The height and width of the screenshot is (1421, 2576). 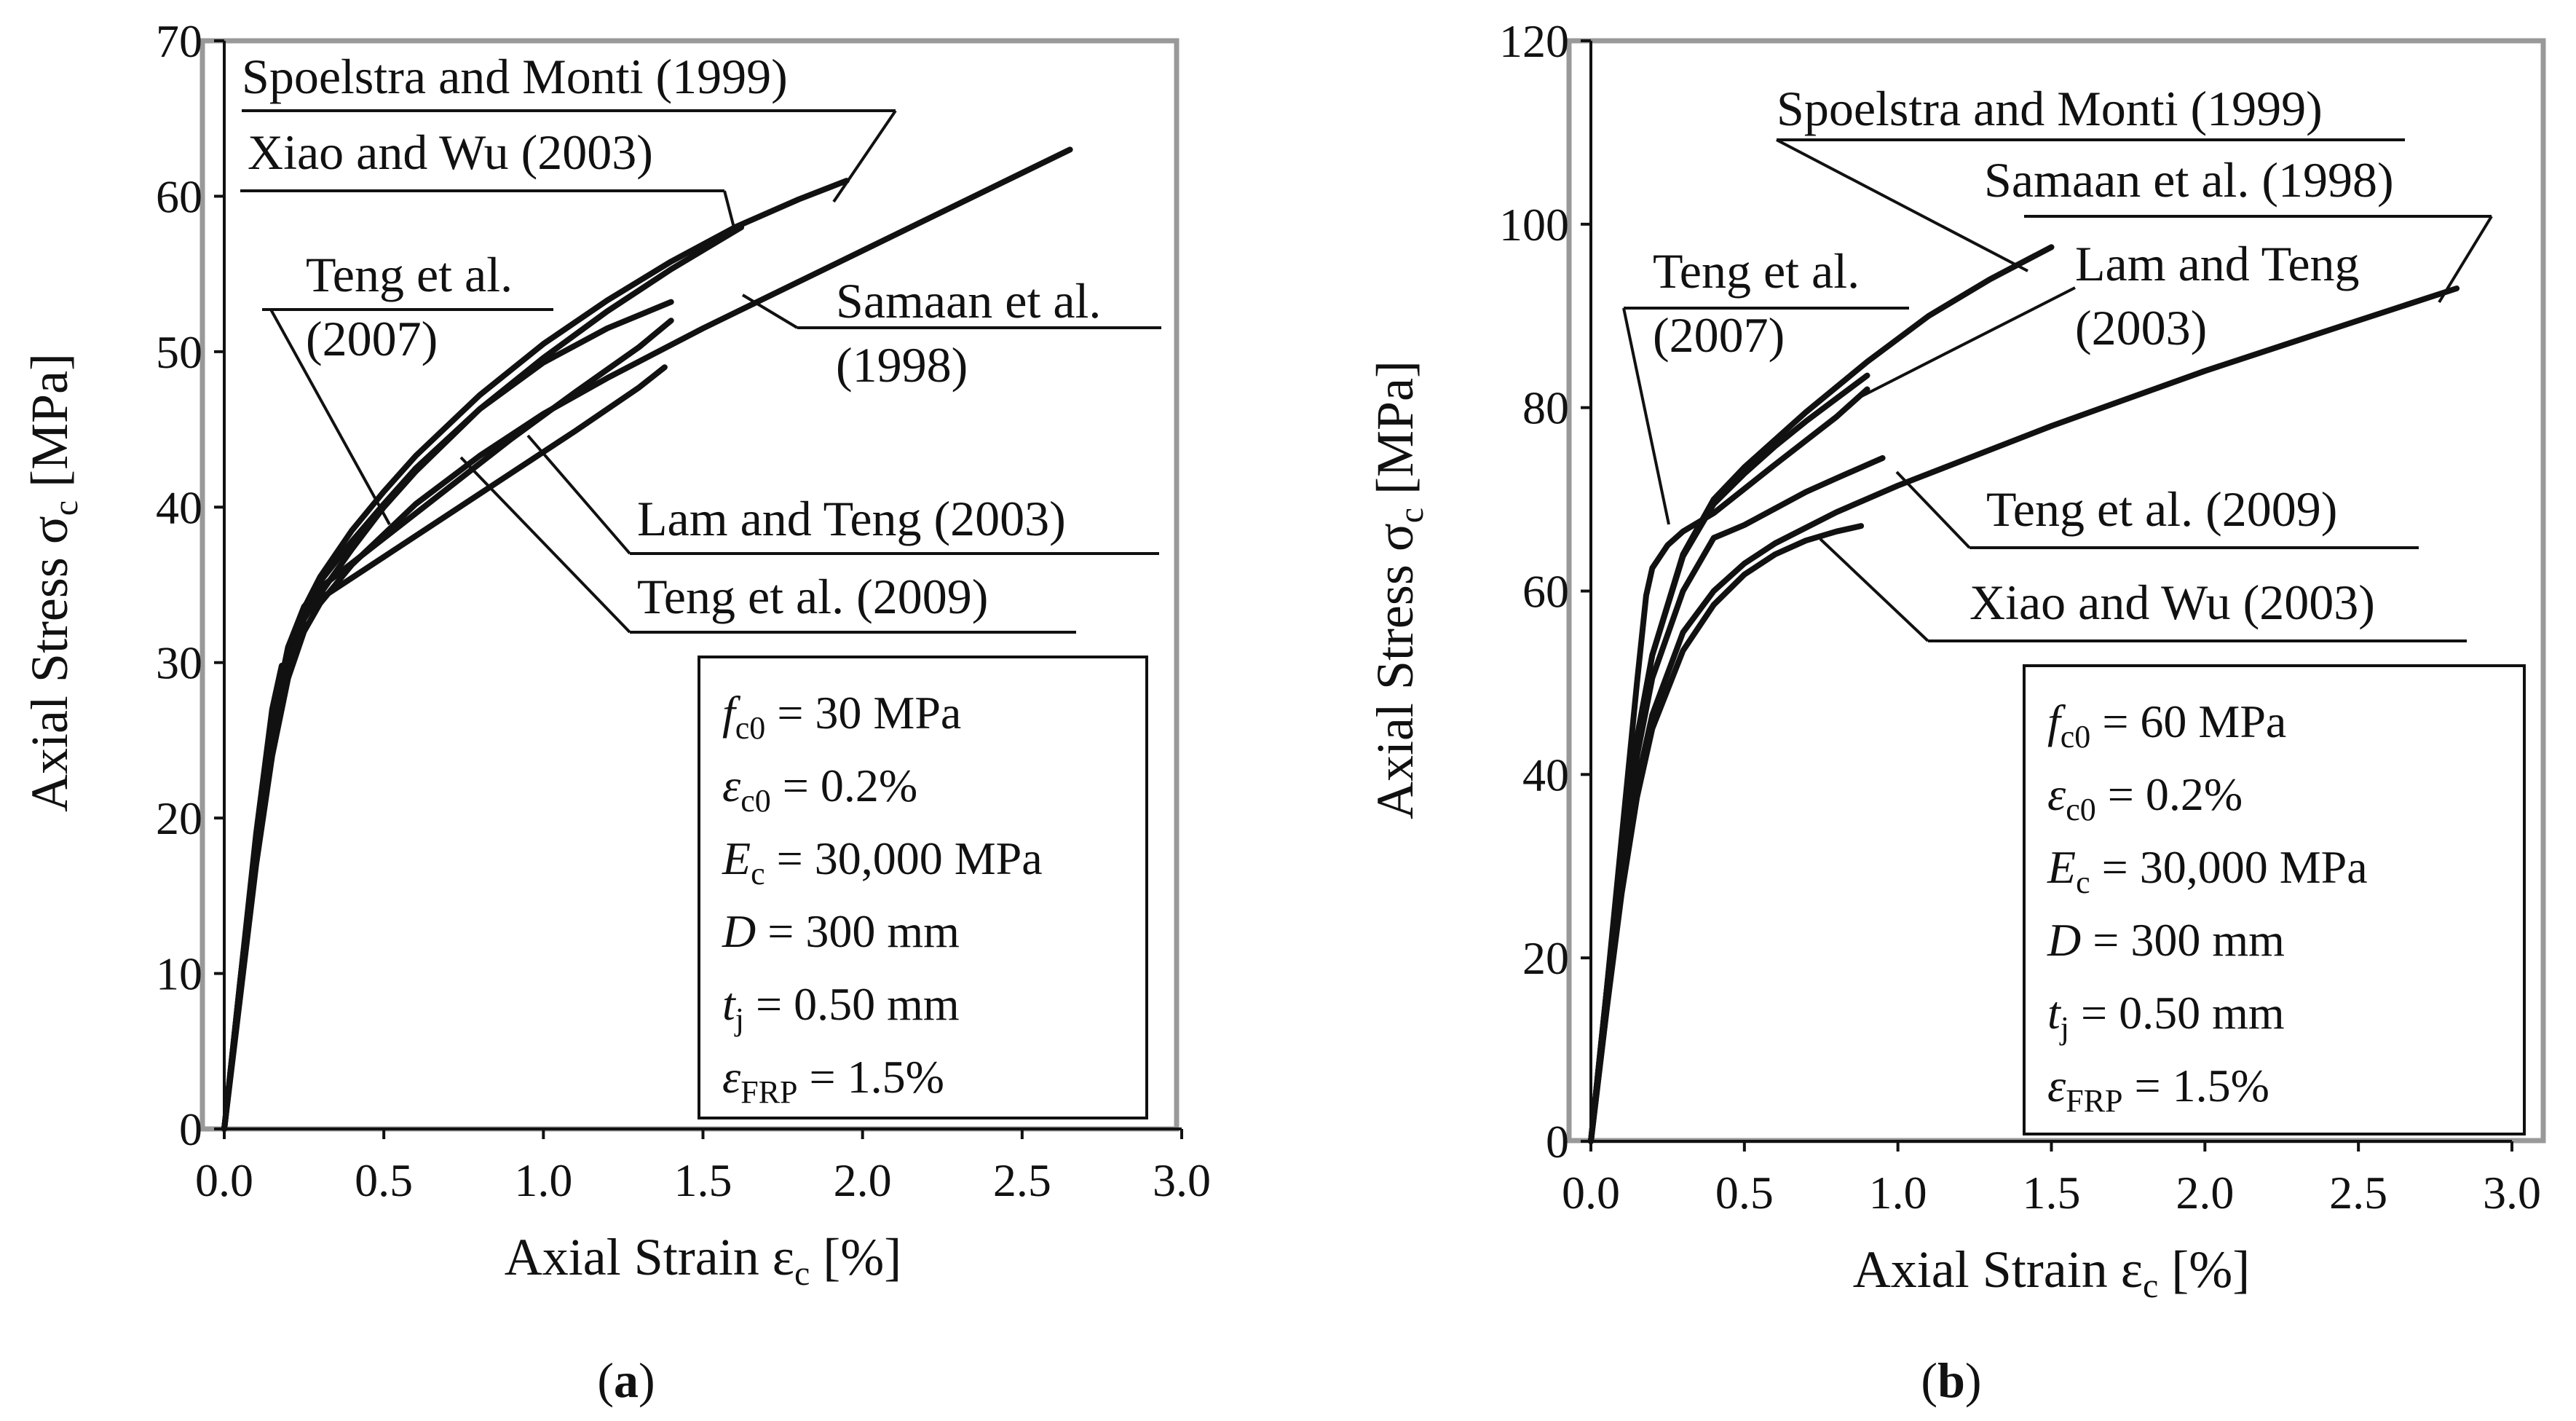 What do you see at coordinates (179, 352) in the screenshot?
I see `y-tick-label: 50` at bounding box center [179, 352].